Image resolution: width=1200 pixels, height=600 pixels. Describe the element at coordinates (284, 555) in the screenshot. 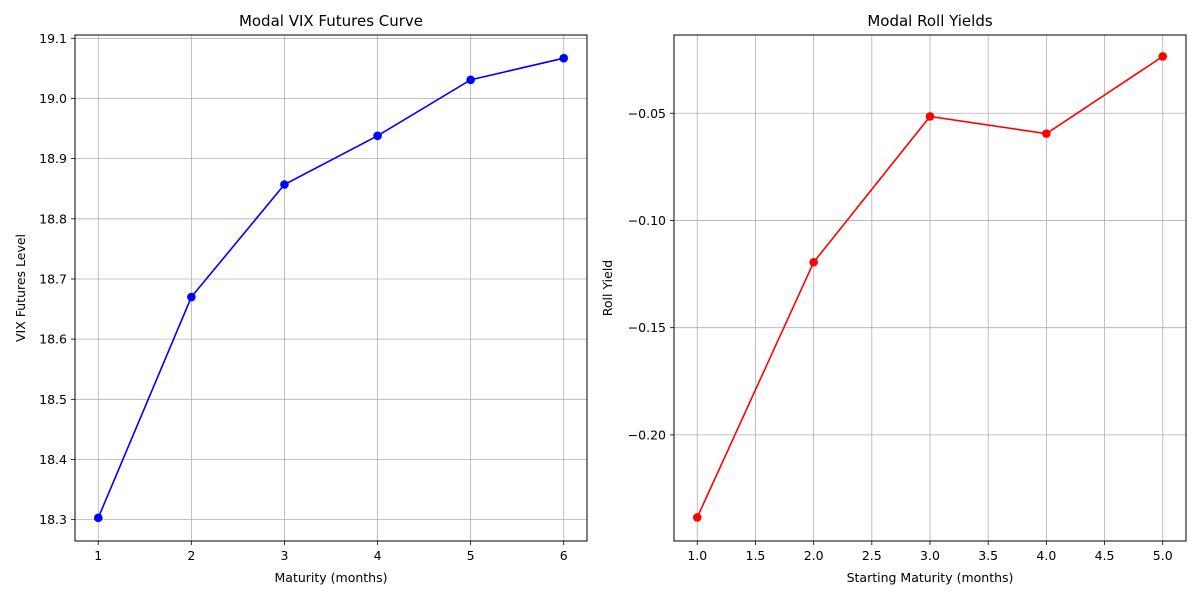

I see `x-tick-label: 3` at that location.